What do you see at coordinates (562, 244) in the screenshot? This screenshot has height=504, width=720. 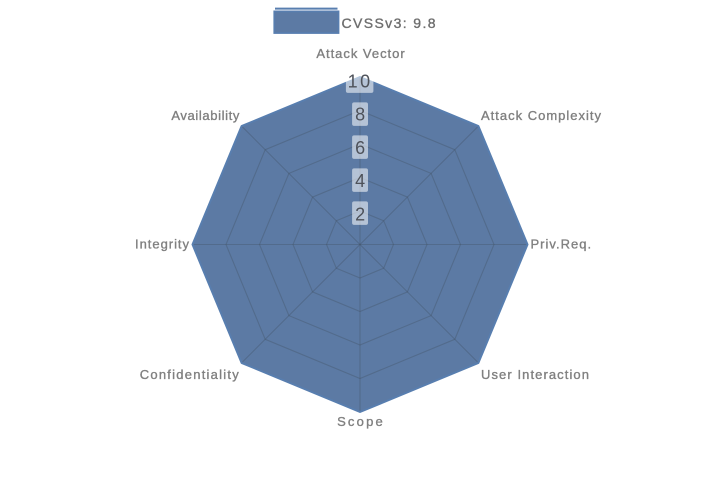 I see `svg-text: Priv.Req.` at bounding box center [562, 244].